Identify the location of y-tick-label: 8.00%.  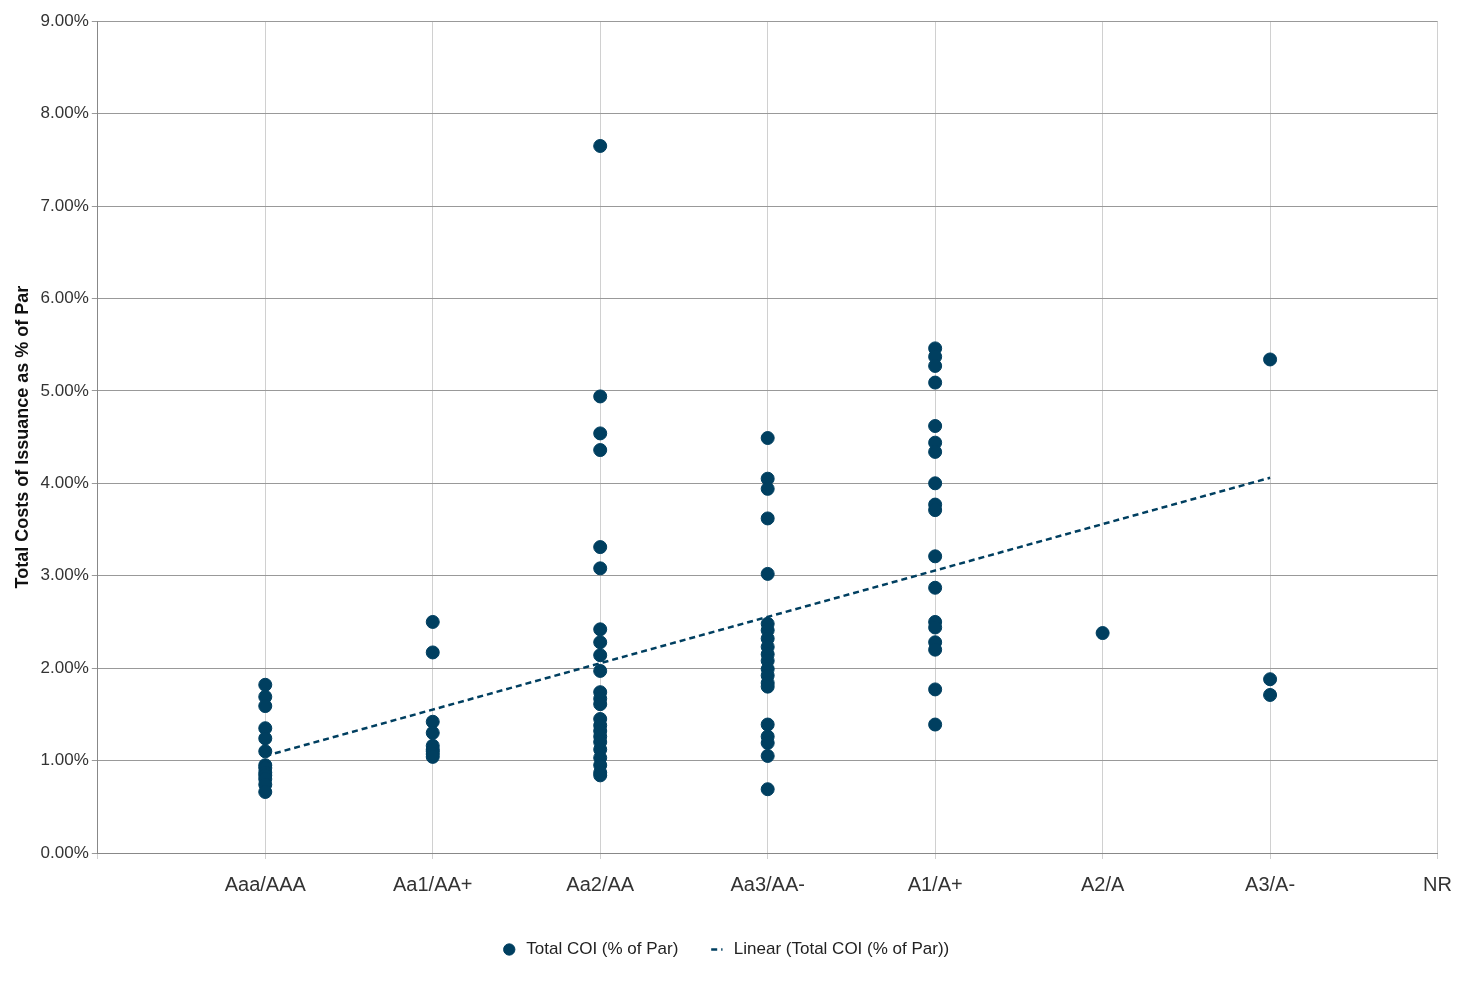
(64, 113).